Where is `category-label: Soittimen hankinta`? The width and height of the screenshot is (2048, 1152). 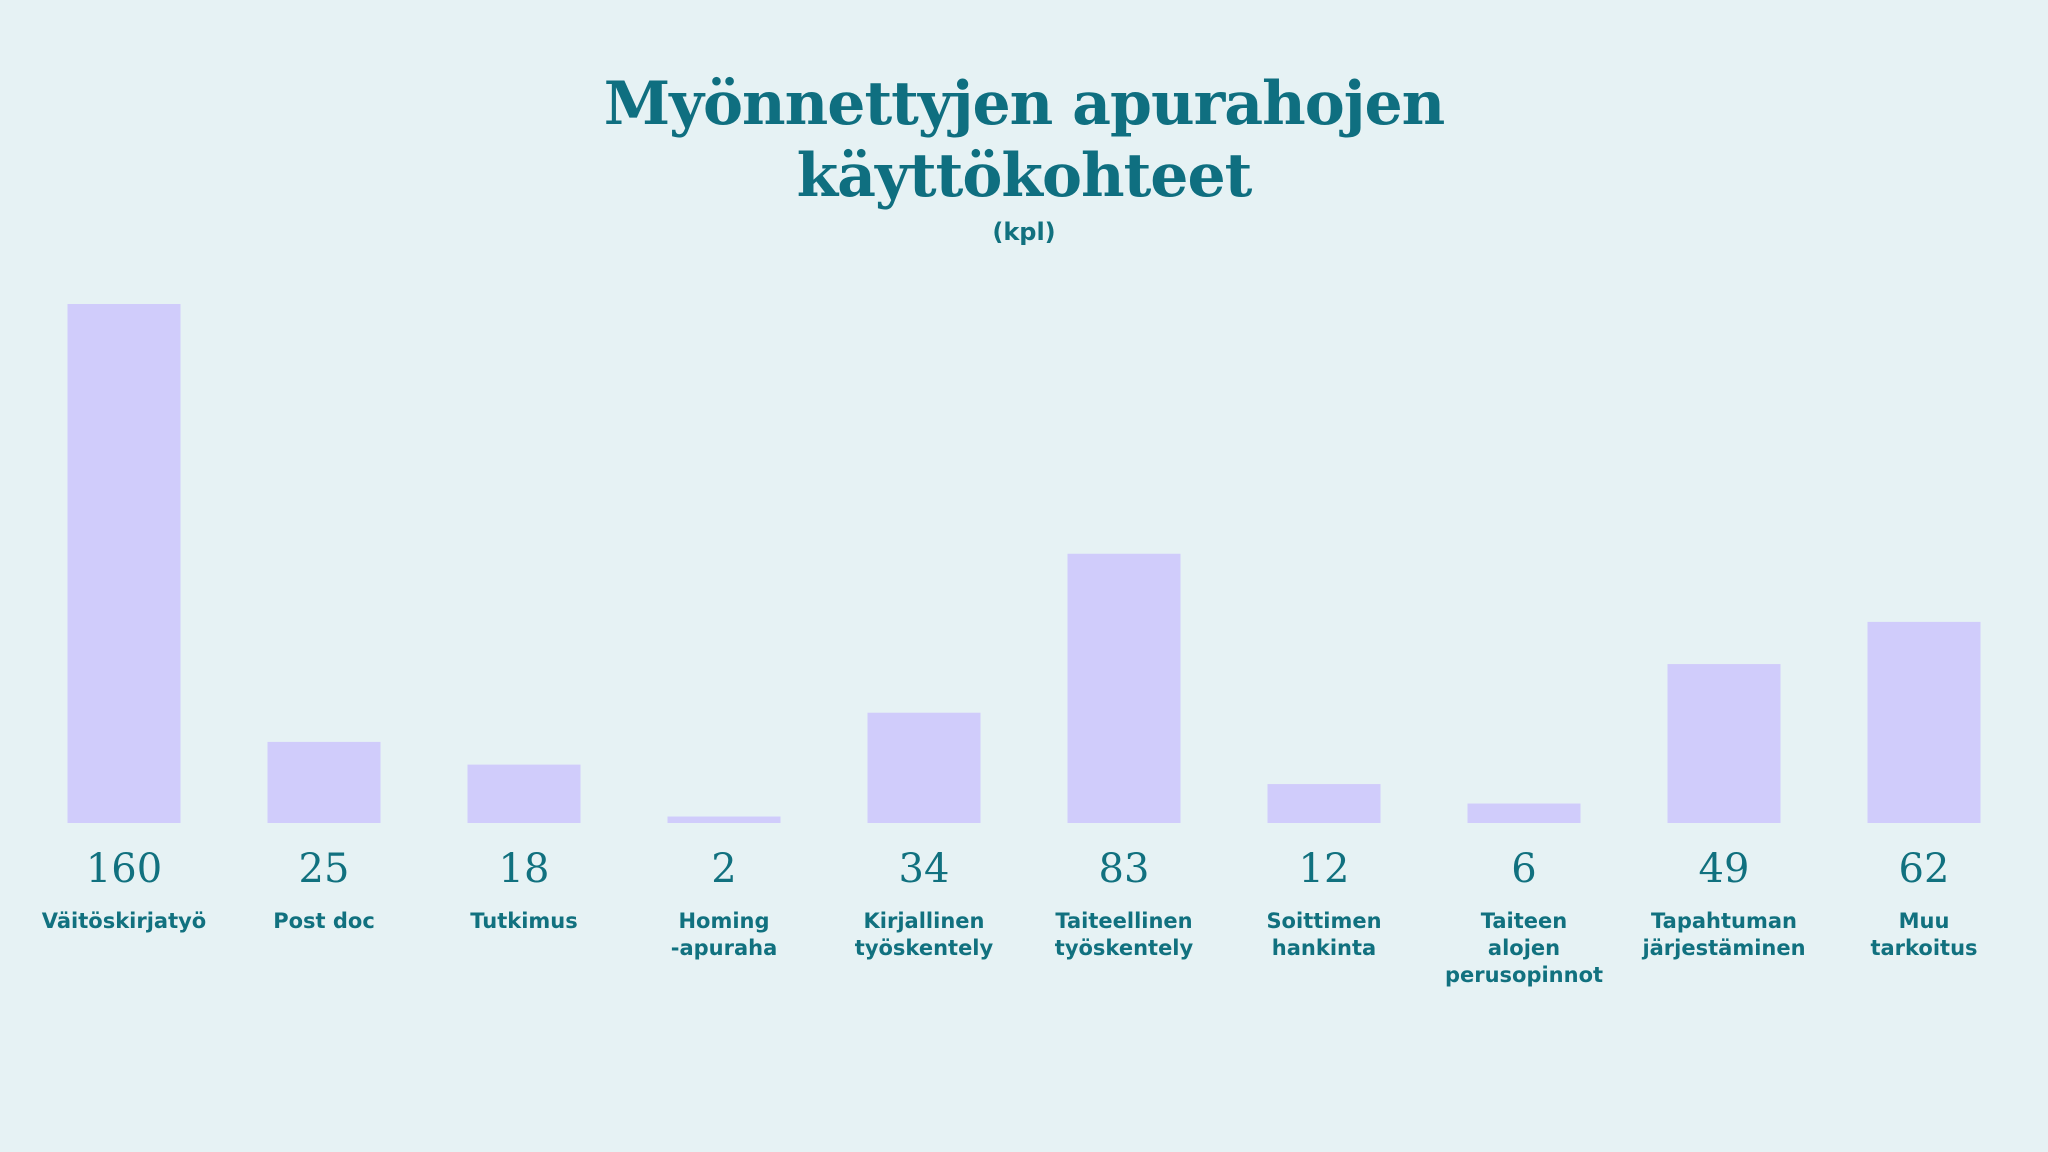
category-label: Soittimen hankinta is located at coordinates (1324, 934).